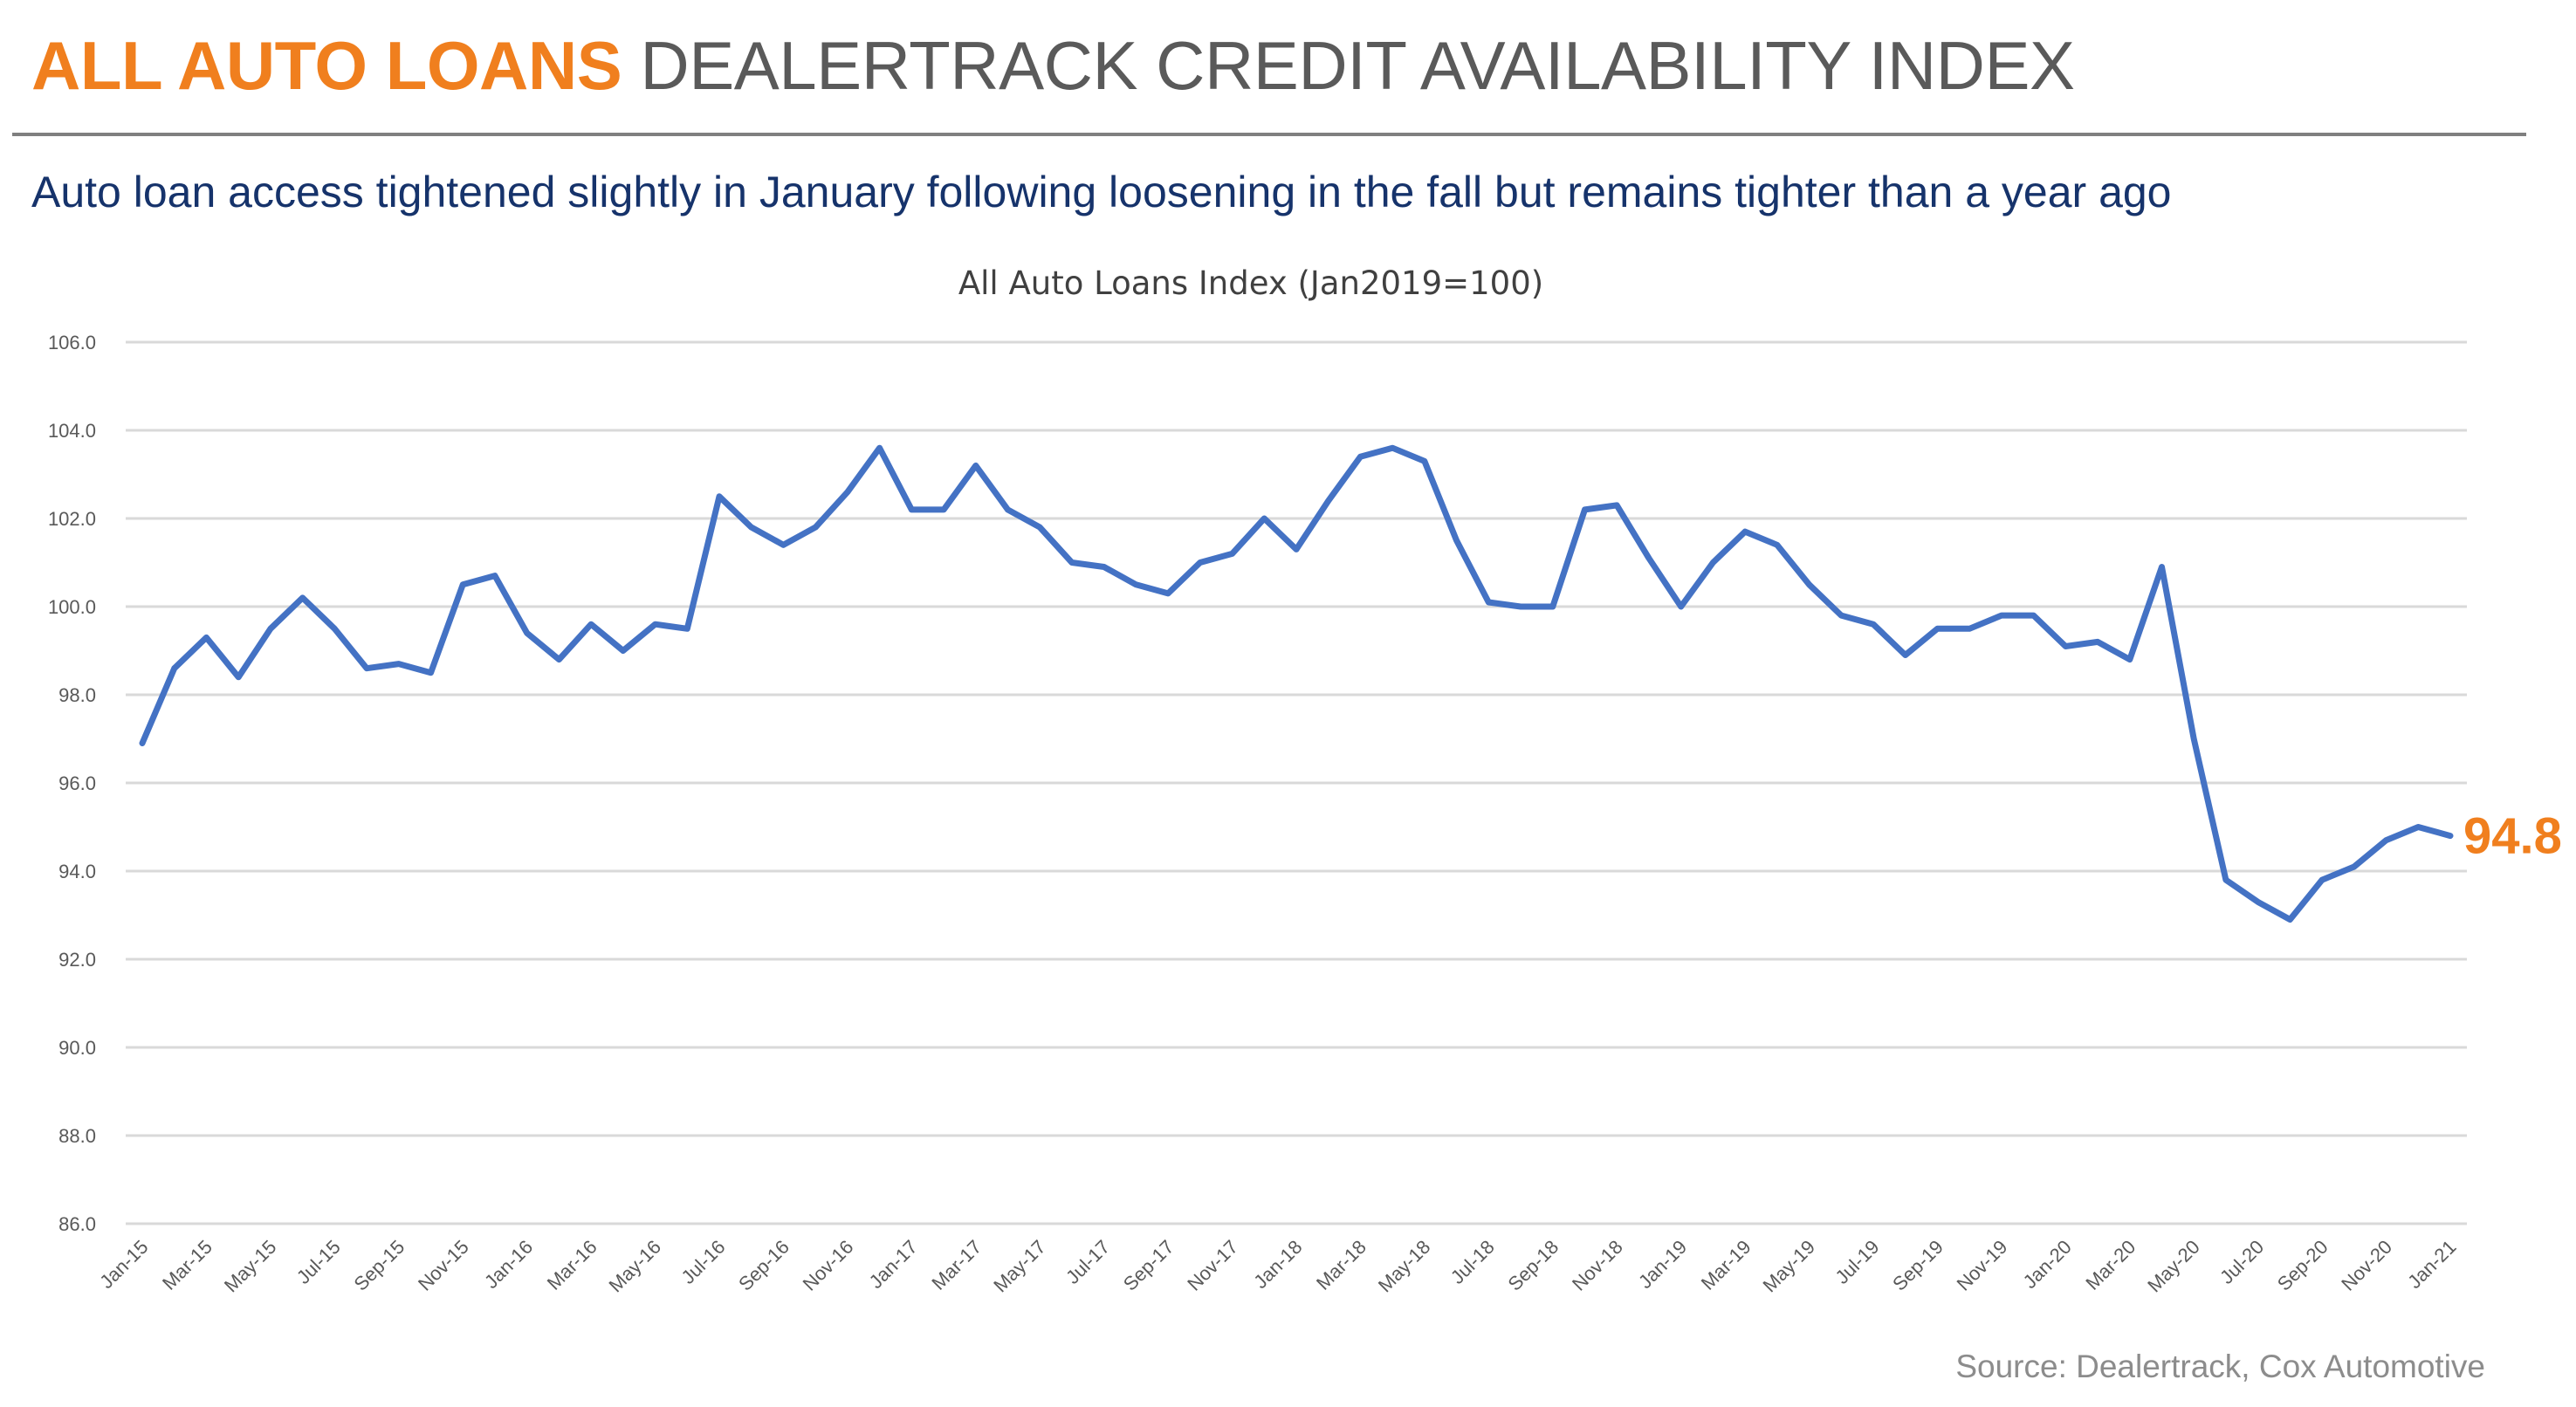 The height and width of the screenshot is (1407, 2576). Describe the element at coordinates (77, 695) in the screenshot. I see `y-tick-label: 98.0` at that location.